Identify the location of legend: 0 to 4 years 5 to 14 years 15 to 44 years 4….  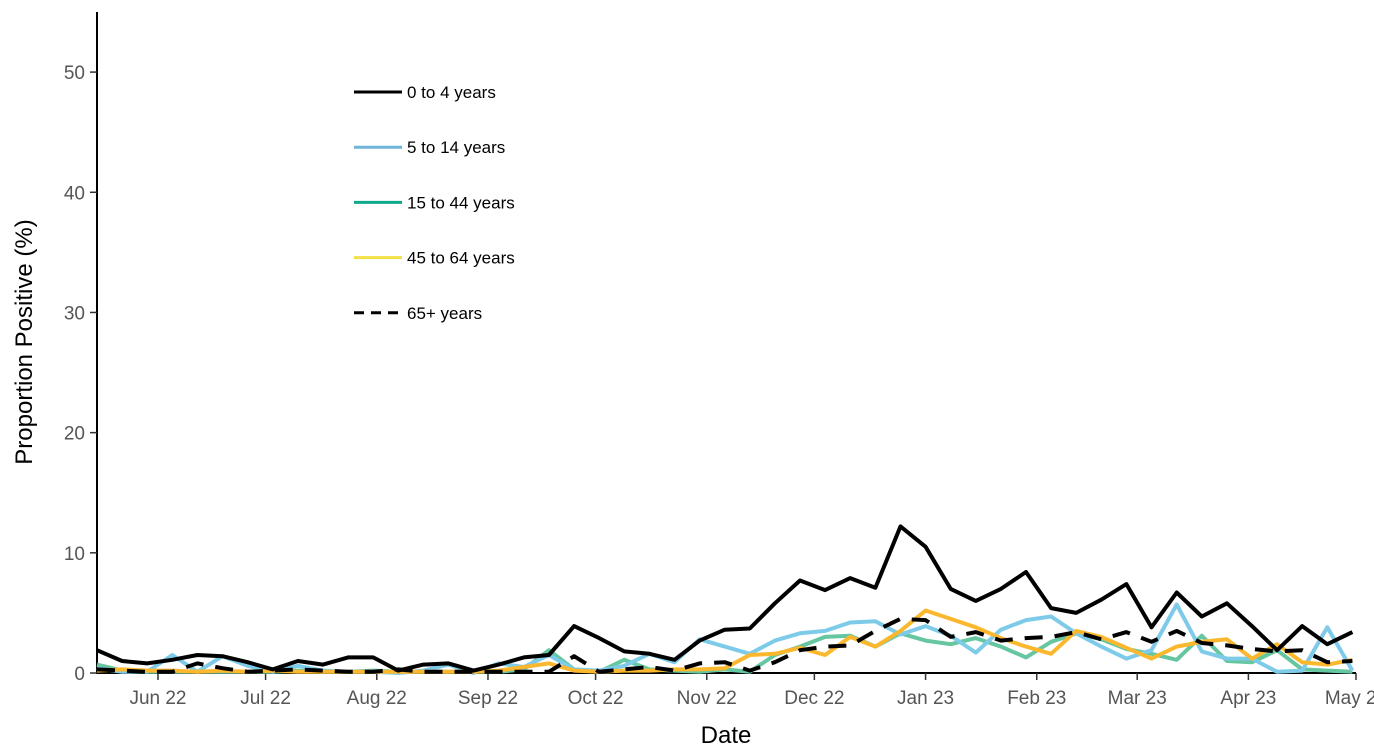
(434, 203).